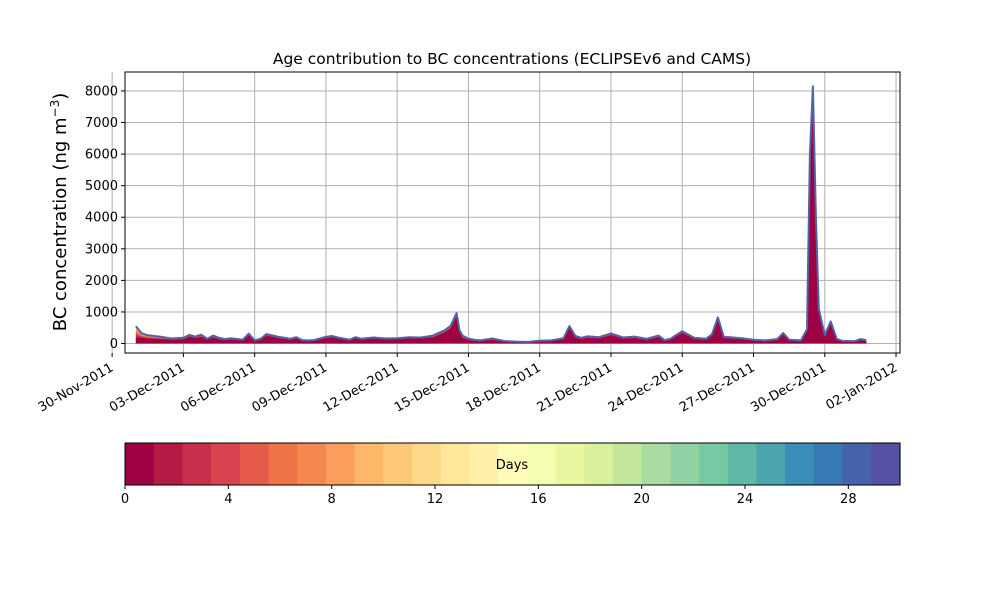 This screenshot has width=1000, height=600. What do you see at coordinates (101, 186) in the screenshot?
I see `y-tick-label: 5000` at bounding box center [101, 186].